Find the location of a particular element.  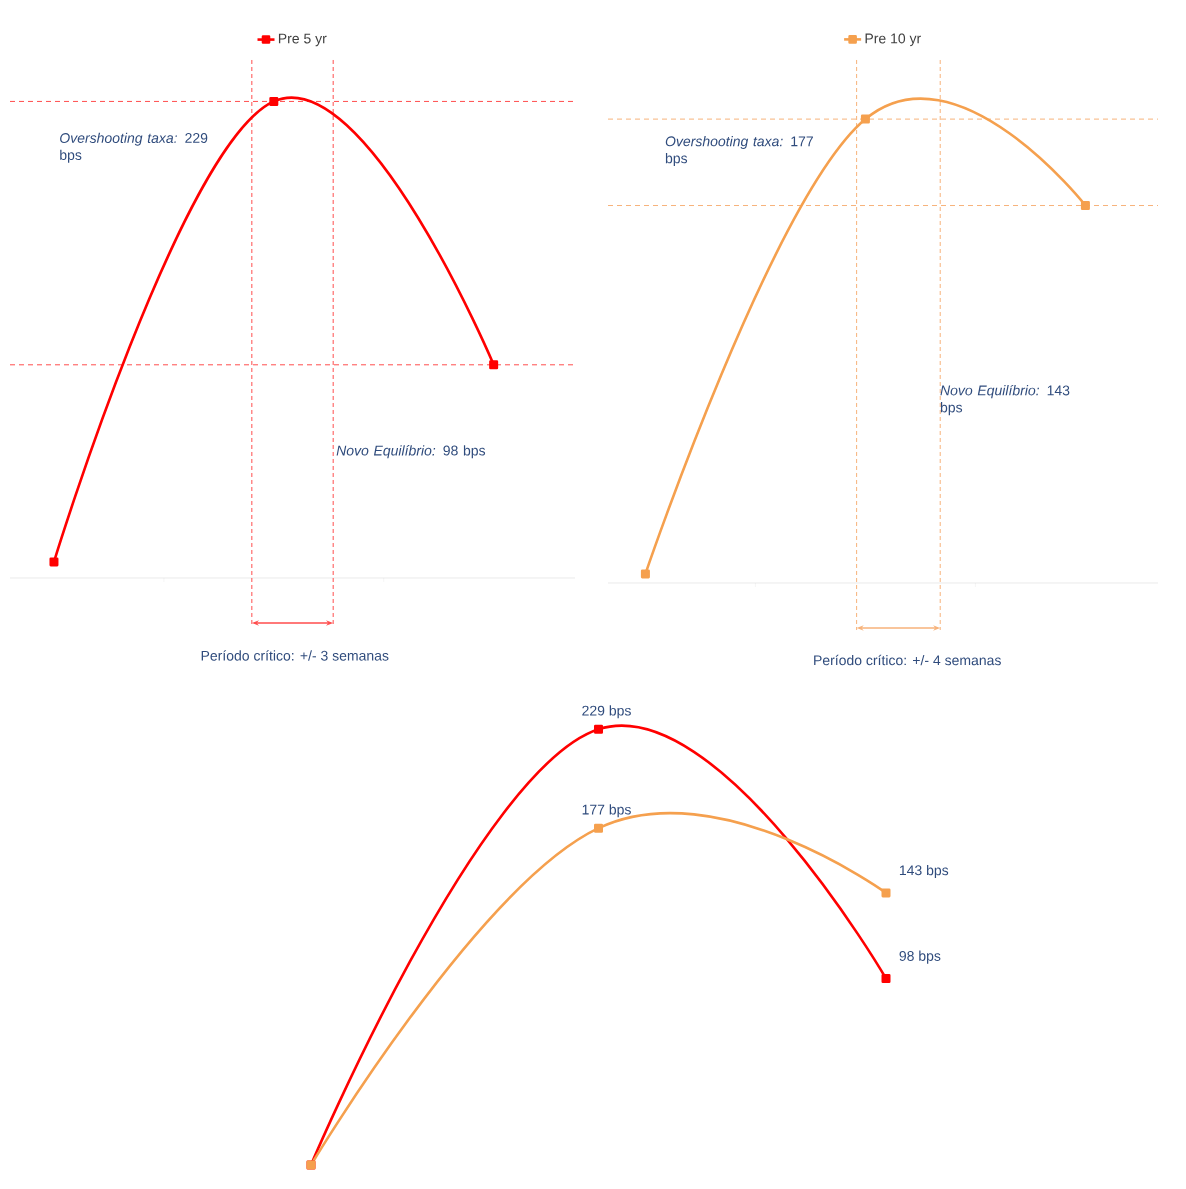

data-label: 143 bps is located at coordinates (924, 871).